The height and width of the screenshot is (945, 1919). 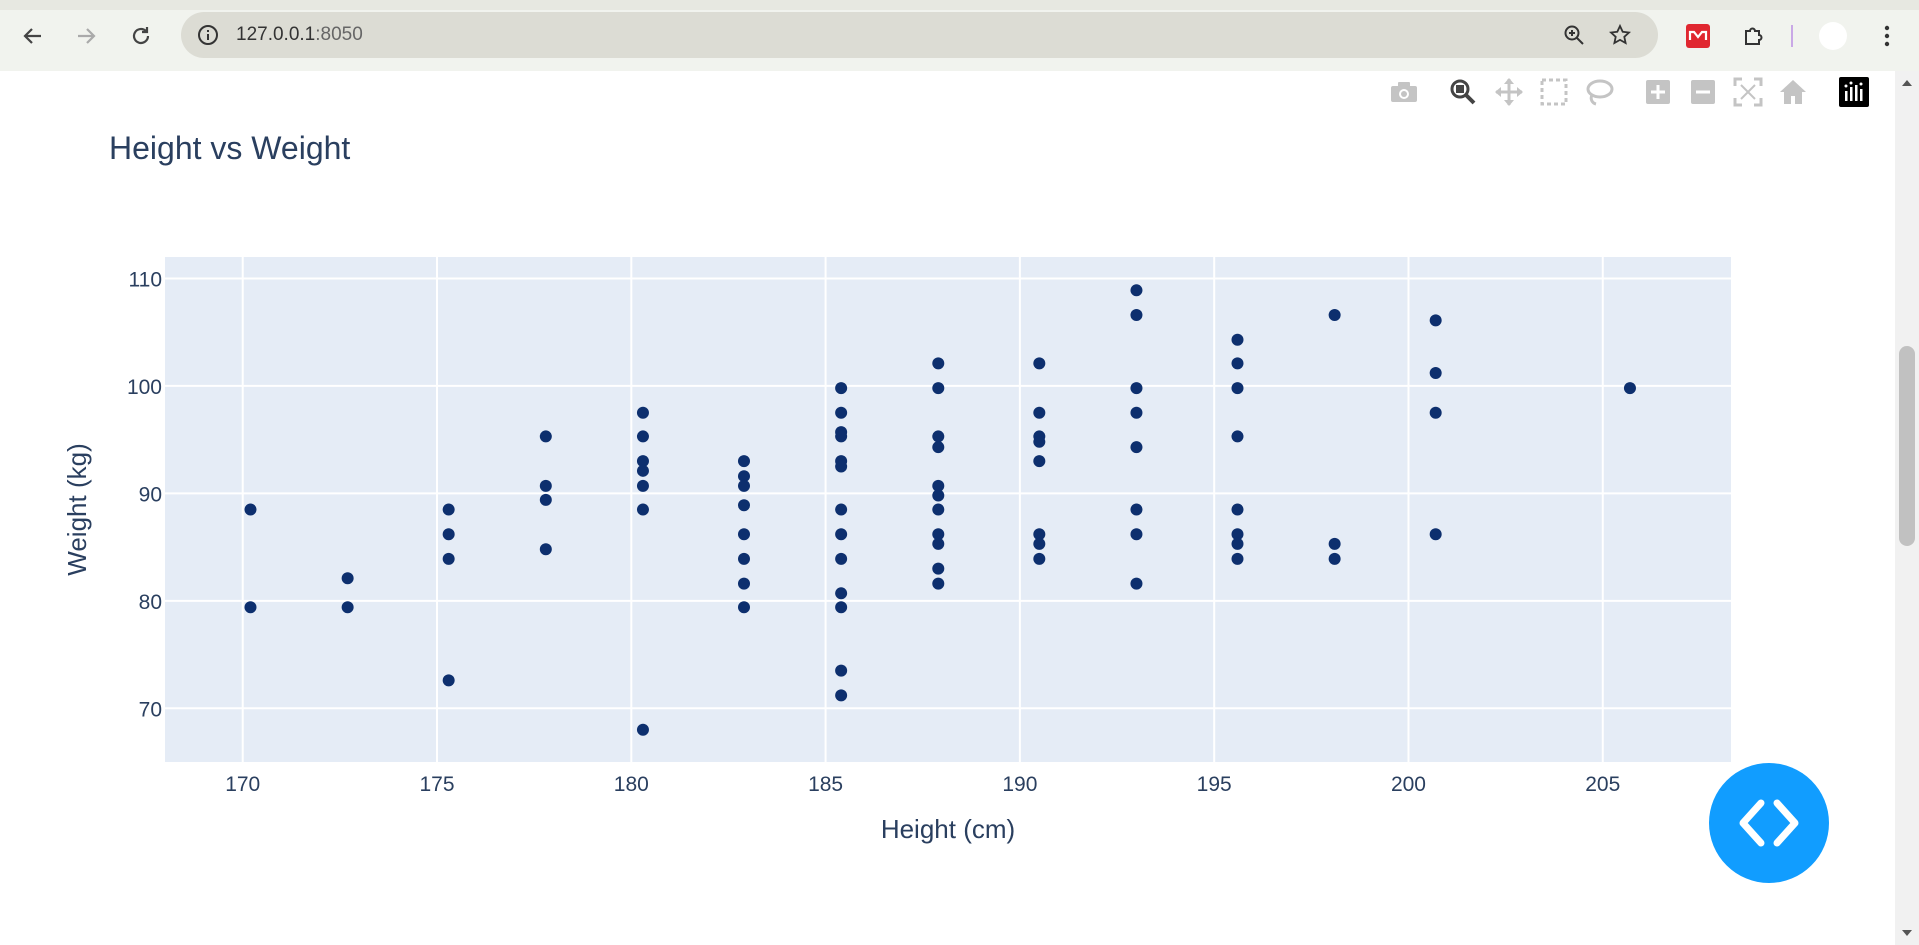 What do you see at coordinates (1769, 823) in the screenshot?
I see `code-toggle-button` at bounding box center [1769, 823].